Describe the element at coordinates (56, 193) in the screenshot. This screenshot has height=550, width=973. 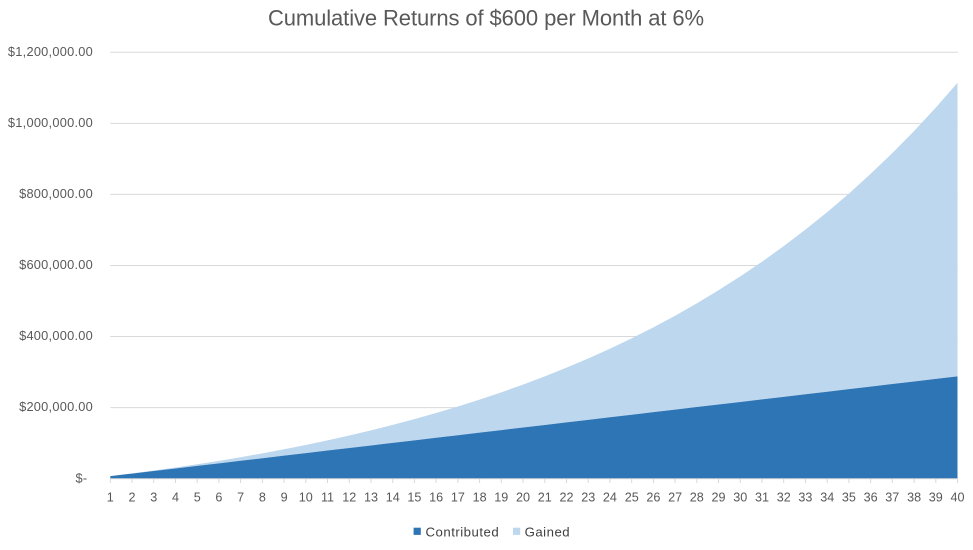
I see `svg-text: $800,000.00` at that location.